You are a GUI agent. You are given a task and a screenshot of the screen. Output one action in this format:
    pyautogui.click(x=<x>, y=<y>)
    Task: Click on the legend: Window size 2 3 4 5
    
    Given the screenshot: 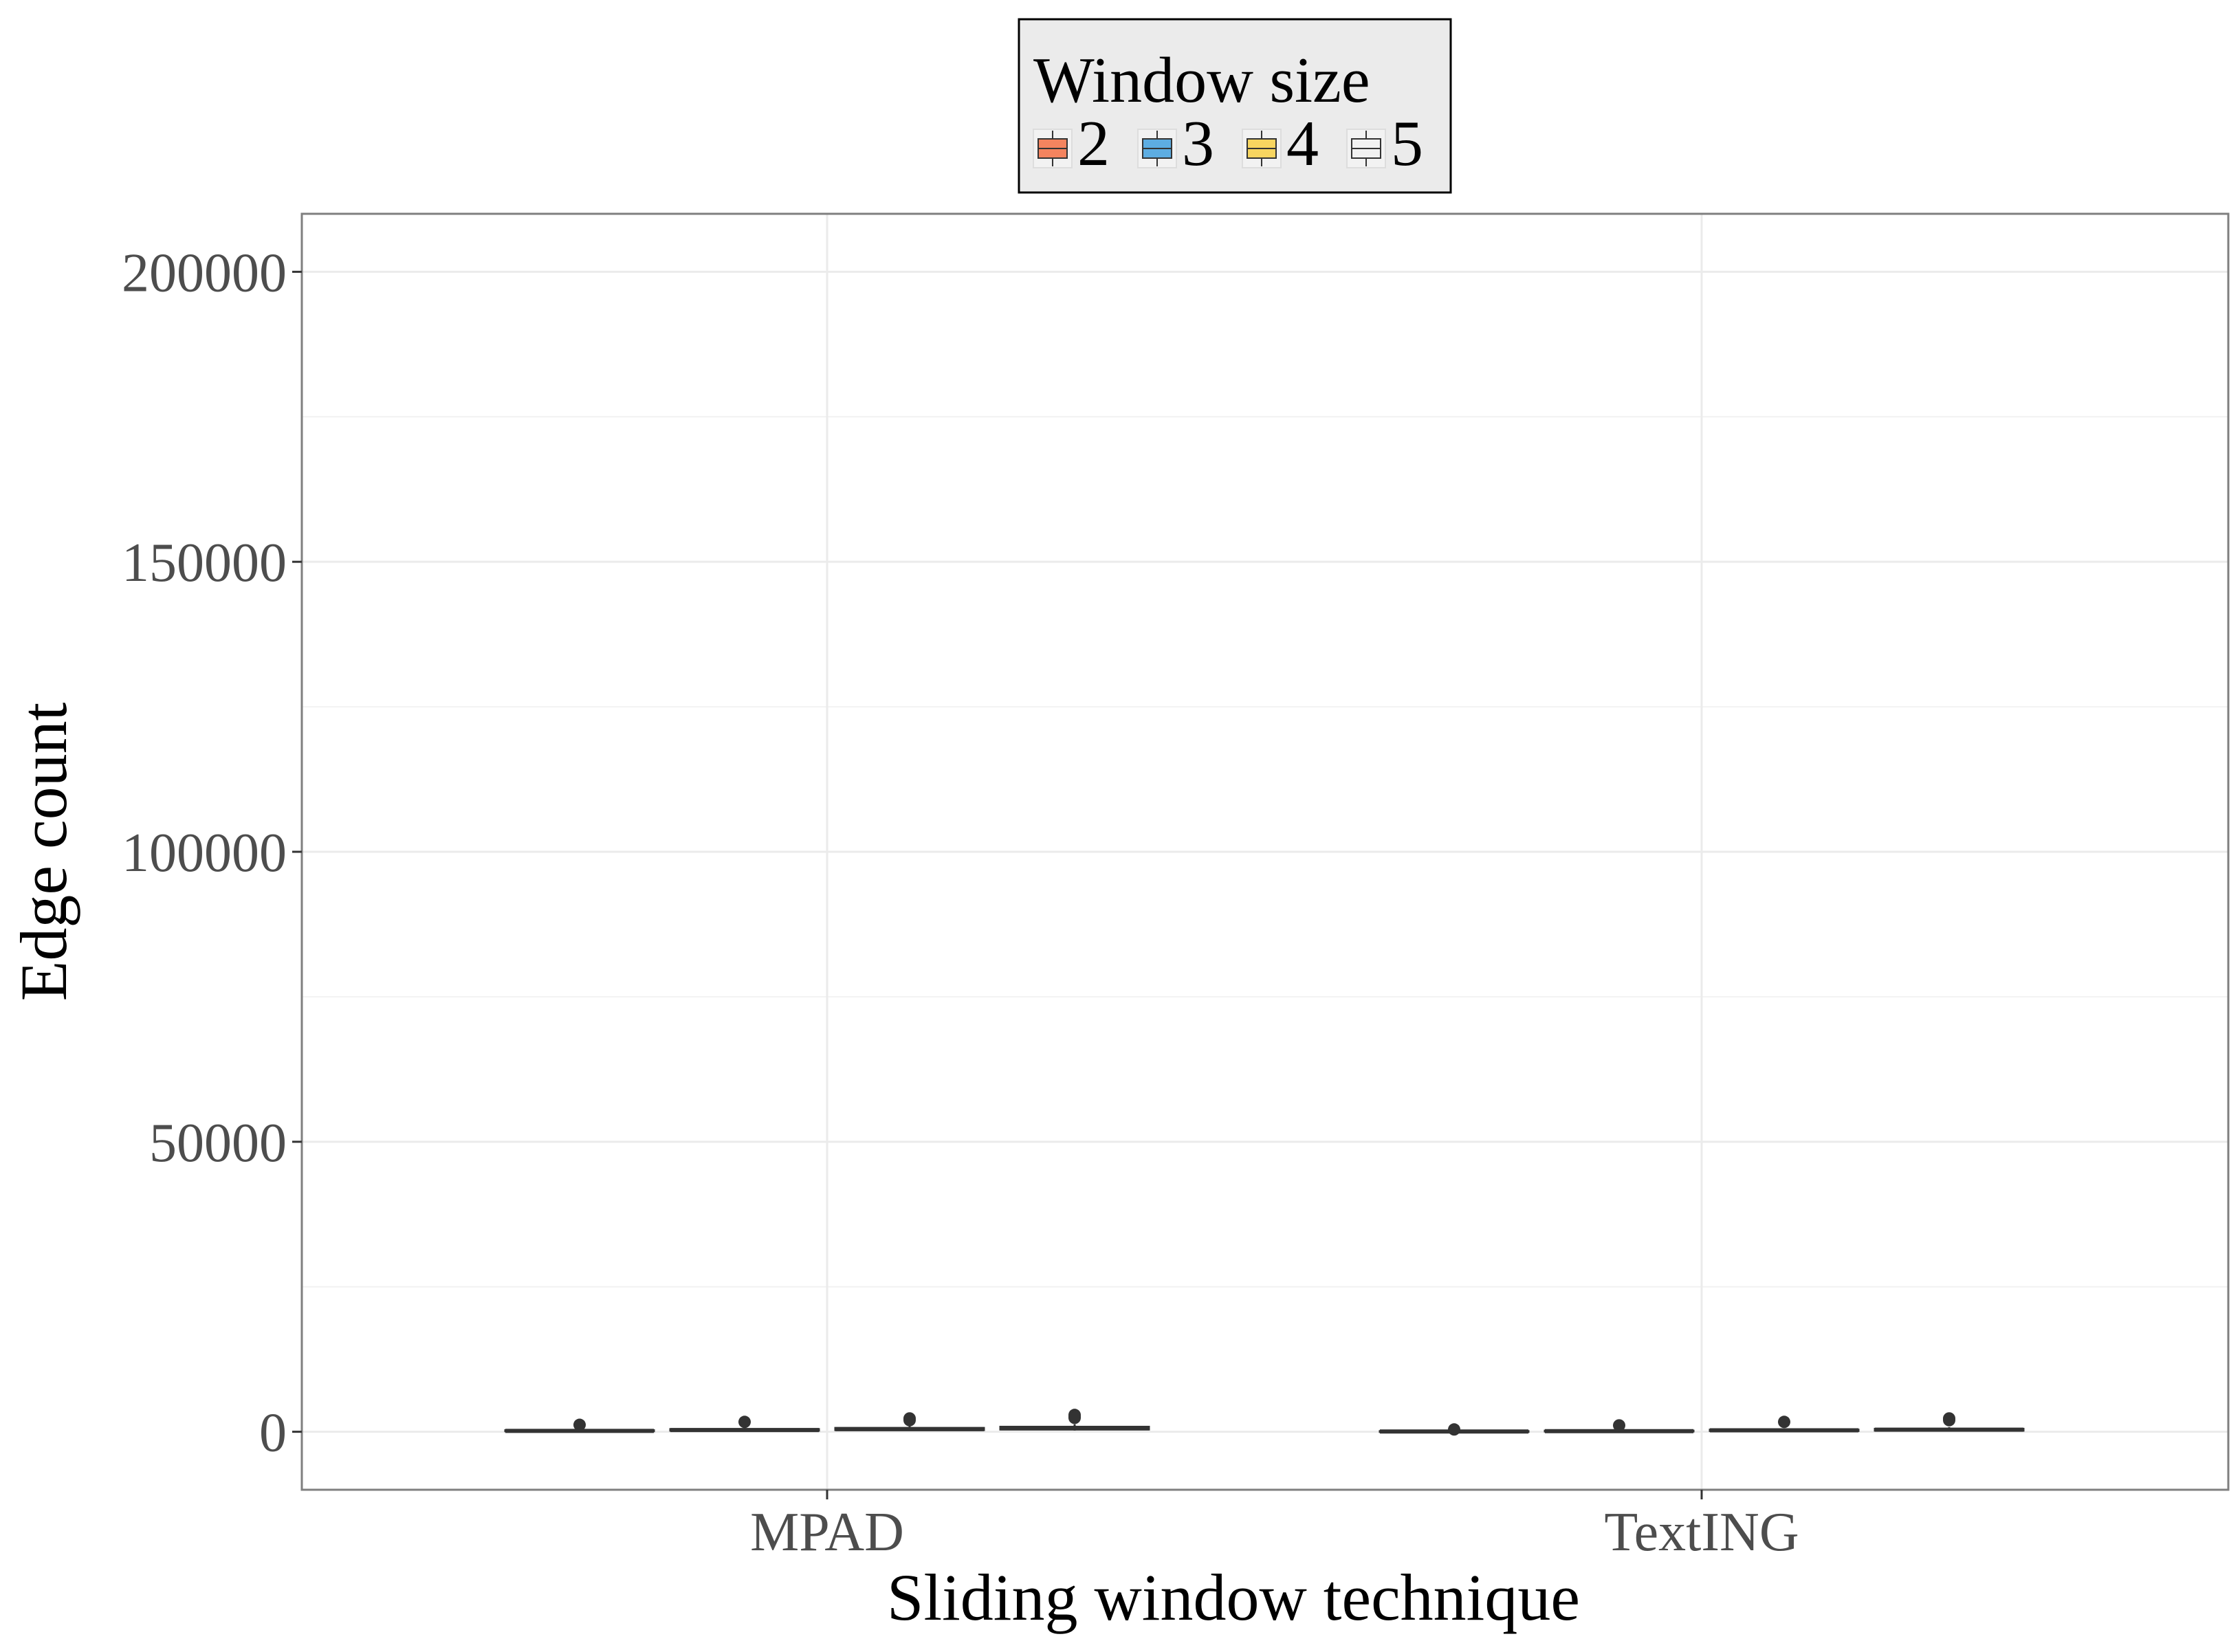 What is the action you would take?
    pyautogui.click(x=1235, y=106)
    